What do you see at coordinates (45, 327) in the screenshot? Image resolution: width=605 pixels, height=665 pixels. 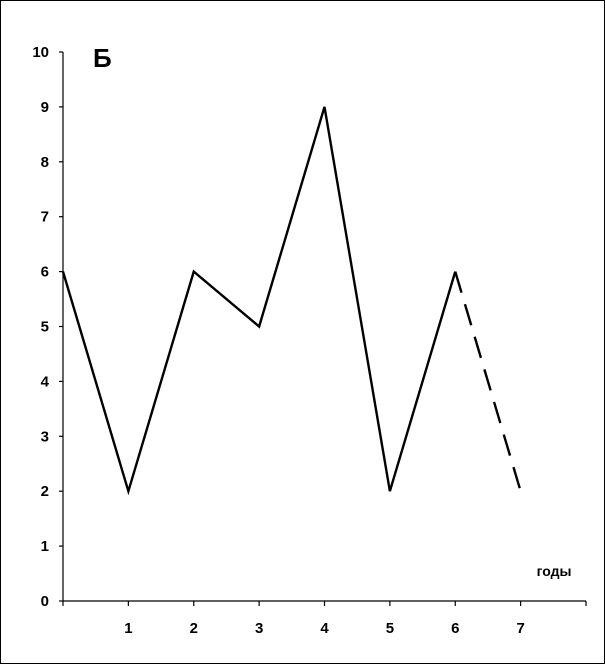 I see `y-tick-label: 5` at bounding box center [45, 327].